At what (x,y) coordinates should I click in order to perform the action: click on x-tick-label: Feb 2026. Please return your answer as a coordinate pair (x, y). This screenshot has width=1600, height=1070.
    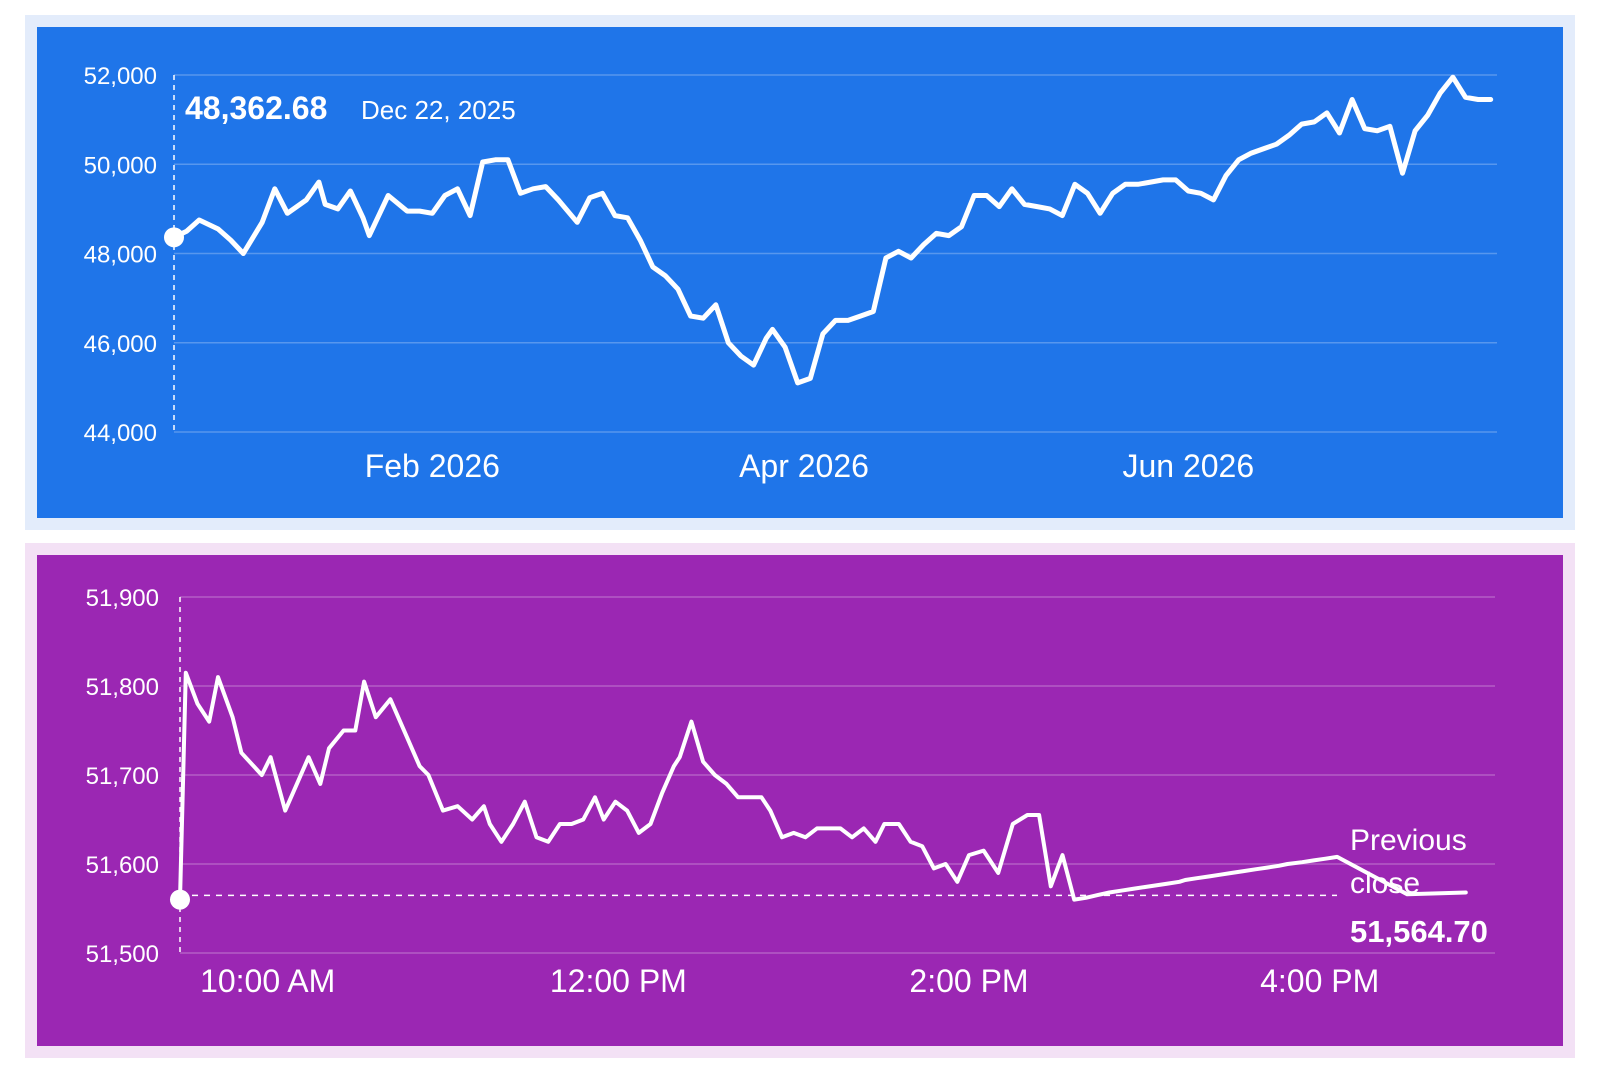
    Looking at the image, I should click on (432, 466).